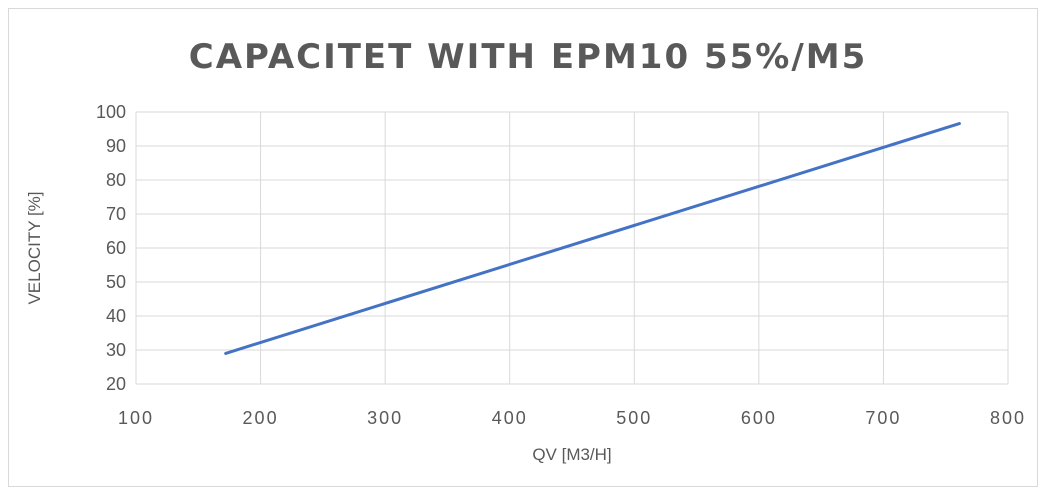 This screenshot has height=495, width=1046. Describe the element at coordinates (634, 418) in the screenshot. I see `x-tick-label: 500` at that location.